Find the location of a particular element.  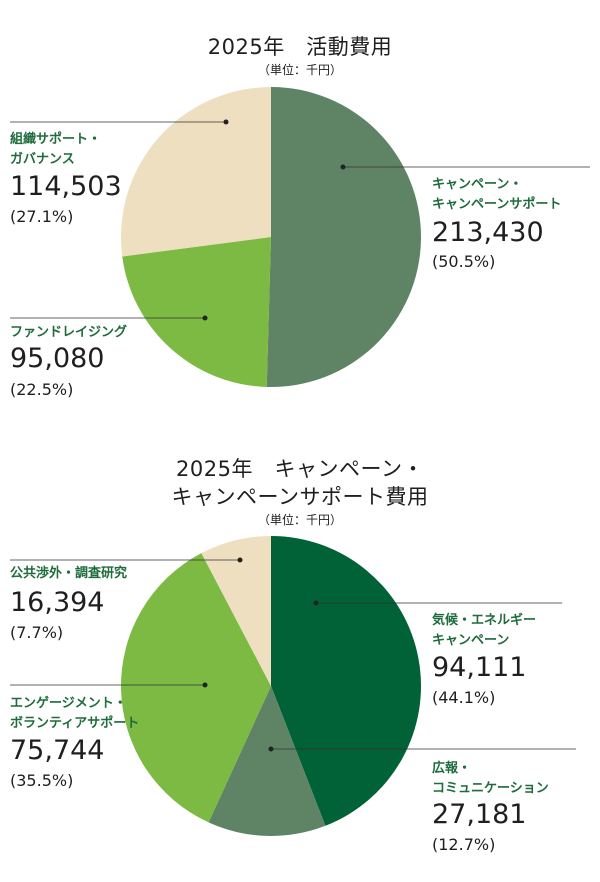

pie-slice-communication is located at coordinates (267, 761).